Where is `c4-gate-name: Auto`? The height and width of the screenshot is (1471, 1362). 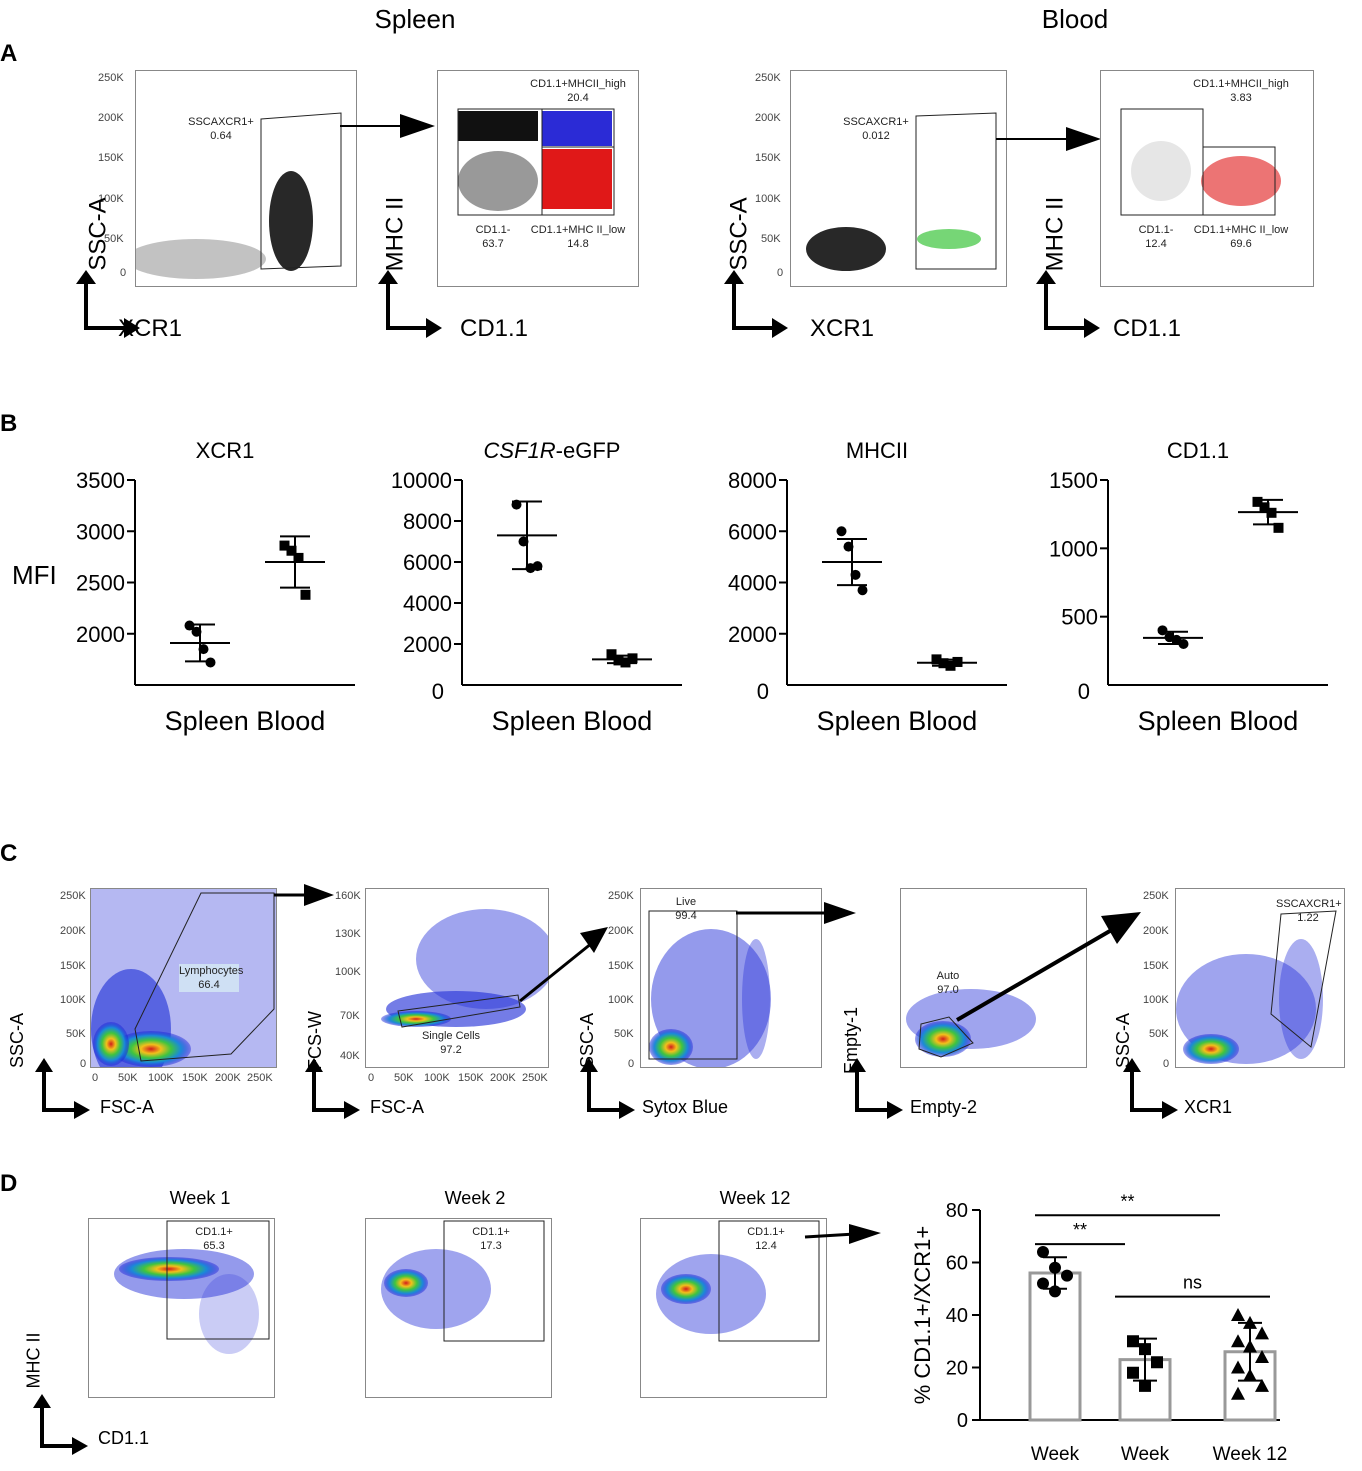
c4-gate-name: Auto is located at coordinates (948, 976).